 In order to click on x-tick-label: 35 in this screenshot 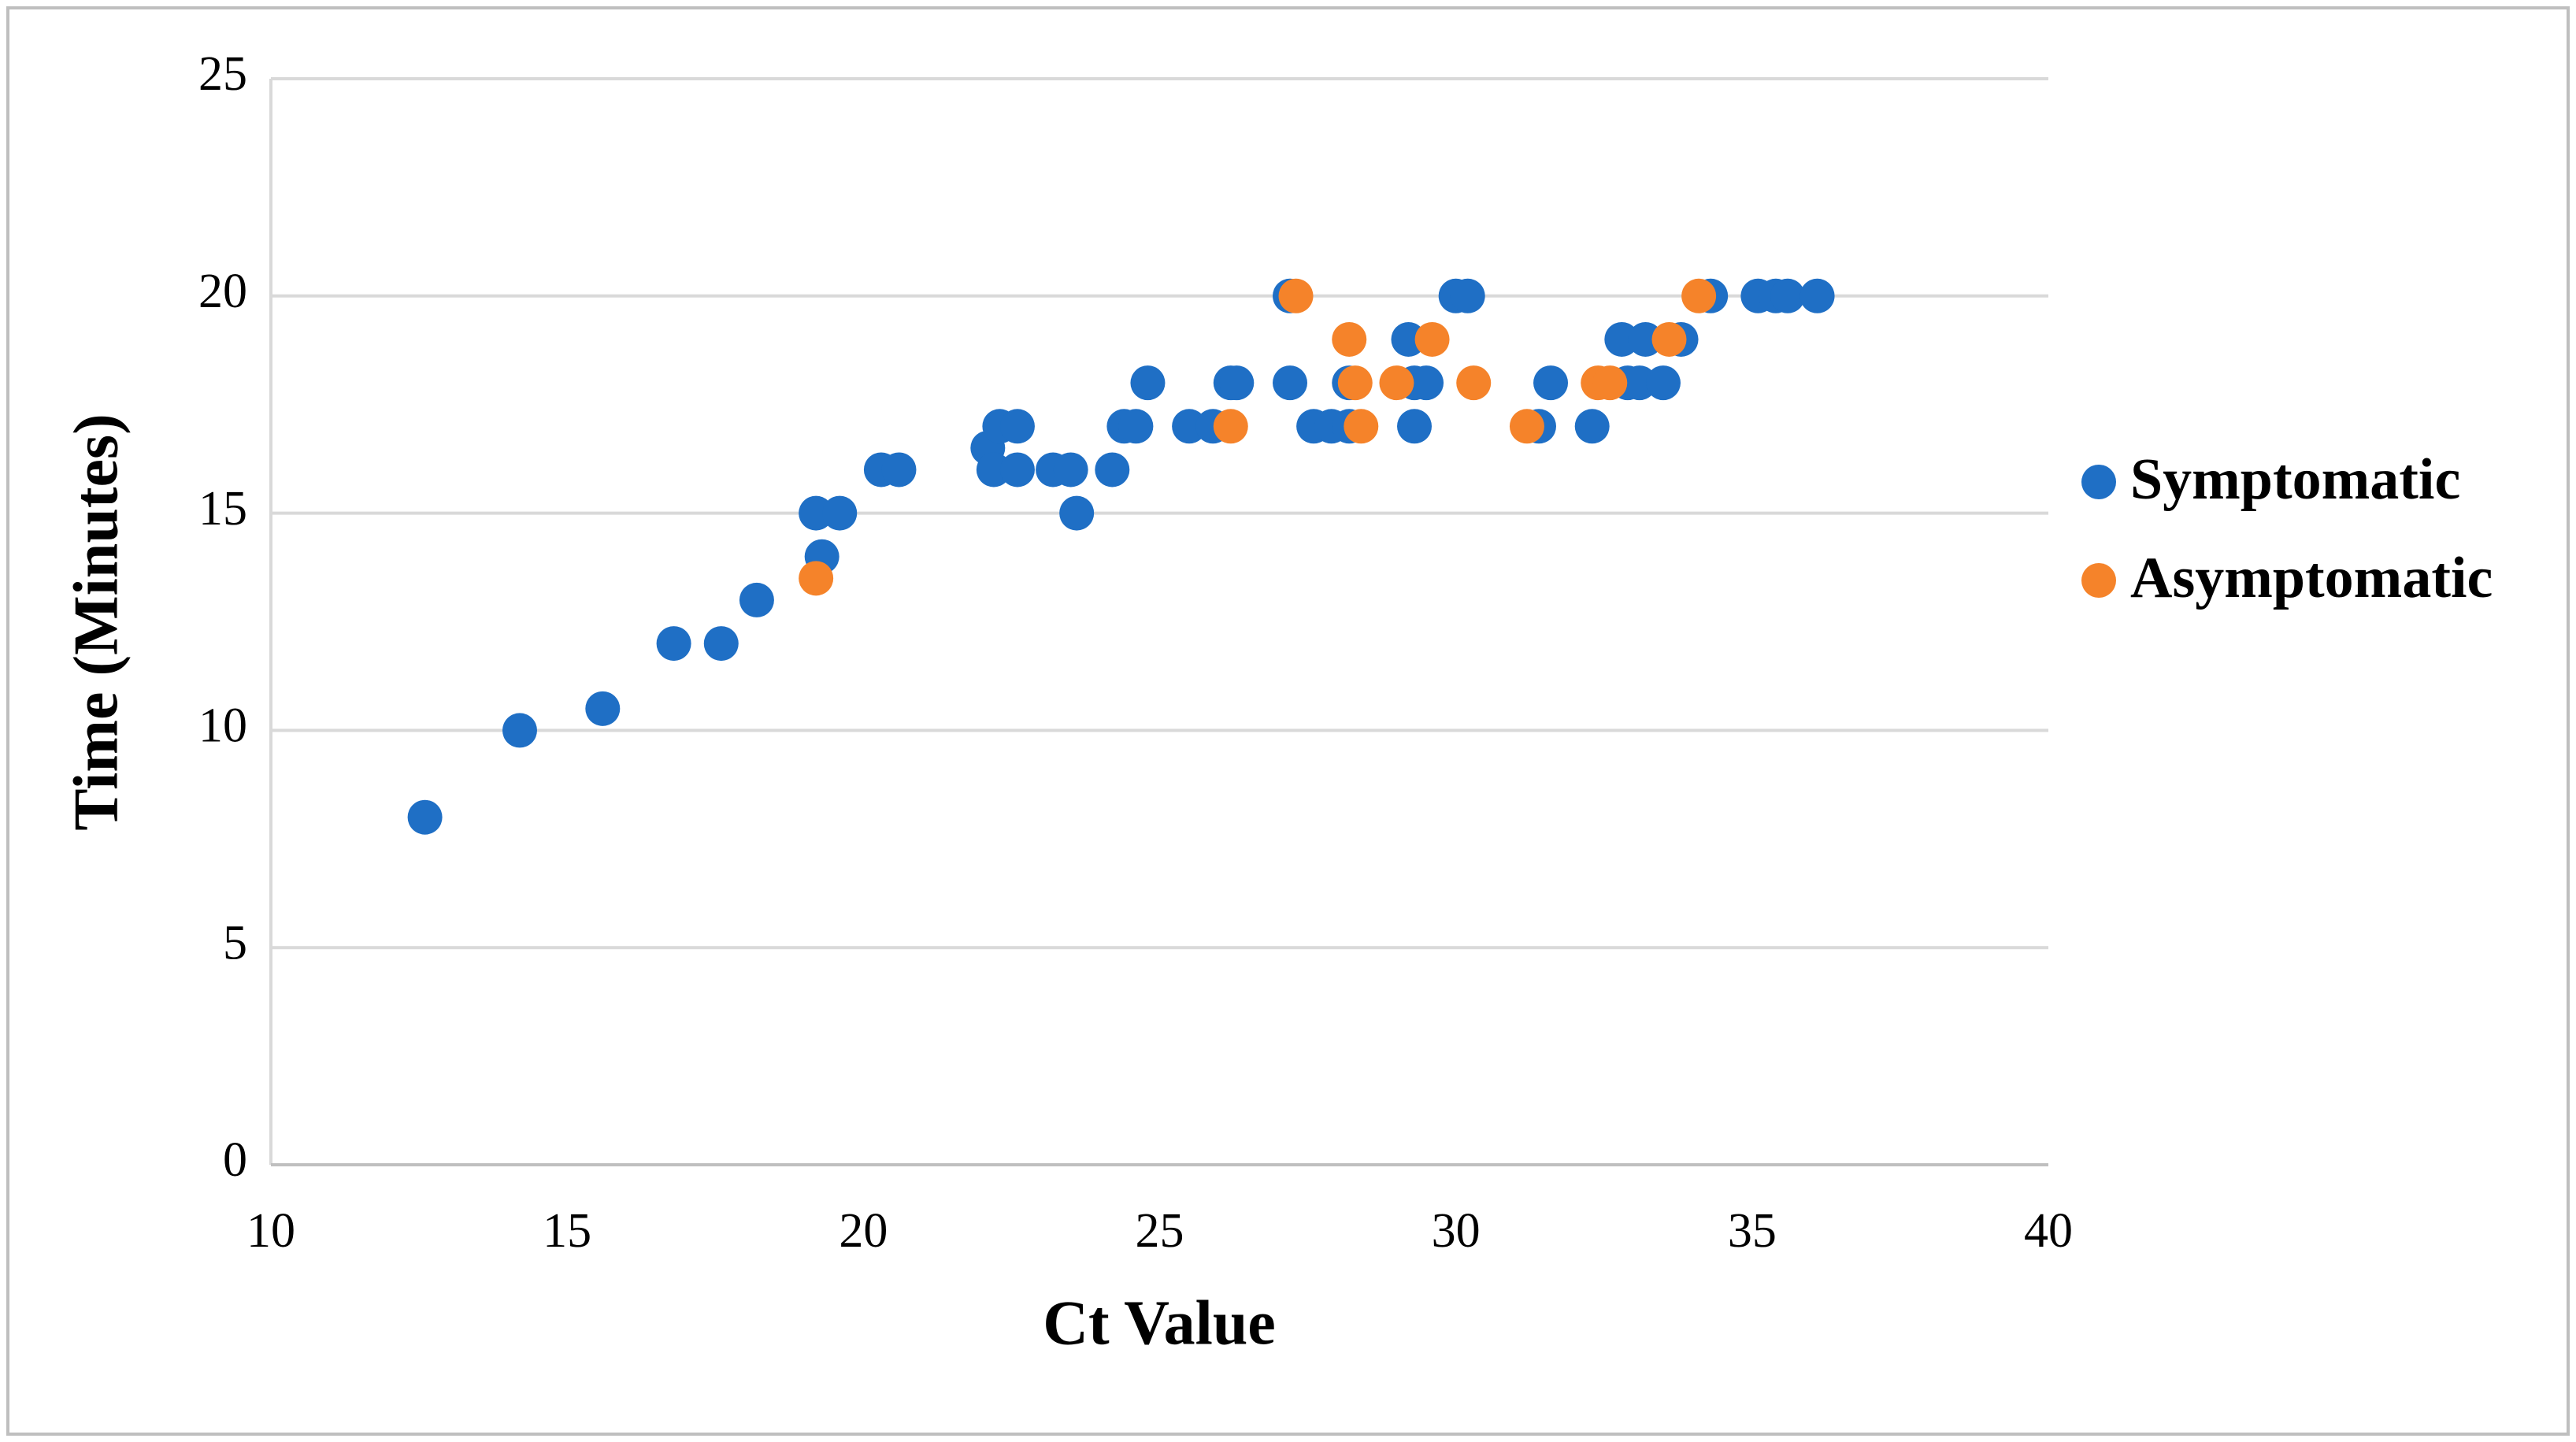, I will do `click(1752, 1231)`.